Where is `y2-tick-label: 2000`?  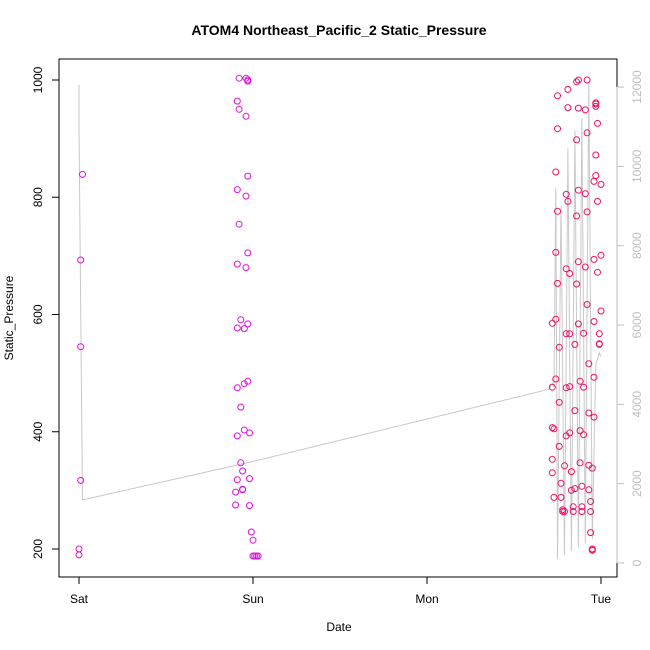
y2-tick-label: 2000 is located at coordinates (637, 483).